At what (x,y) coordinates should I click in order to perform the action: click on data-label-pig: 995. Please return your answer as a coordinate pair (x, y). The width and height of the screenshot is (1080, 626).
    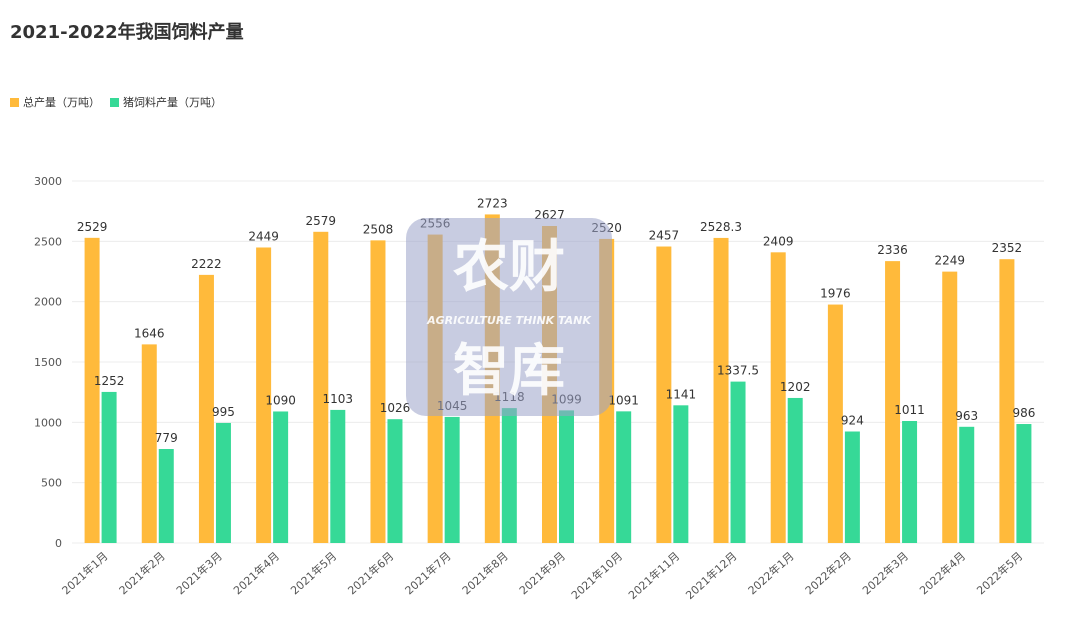
    Looking at the image, I should click on (223, 412).